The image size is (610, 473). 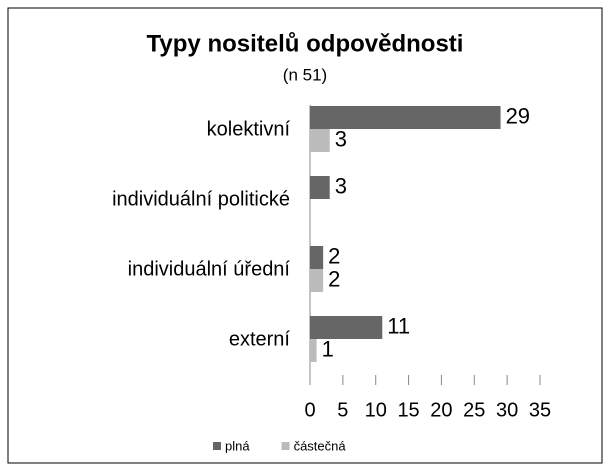 What do you see at coordinates (408, 410) in the screenshot?
I see `x-tick-label: 15` at bounding box center [408, 410].